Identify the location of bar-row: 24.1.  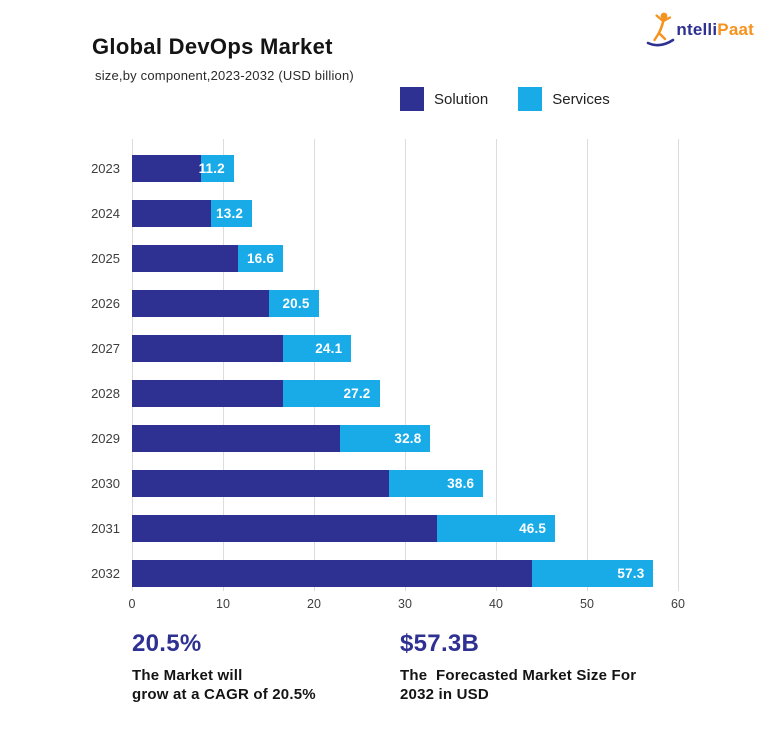
(405, 348).